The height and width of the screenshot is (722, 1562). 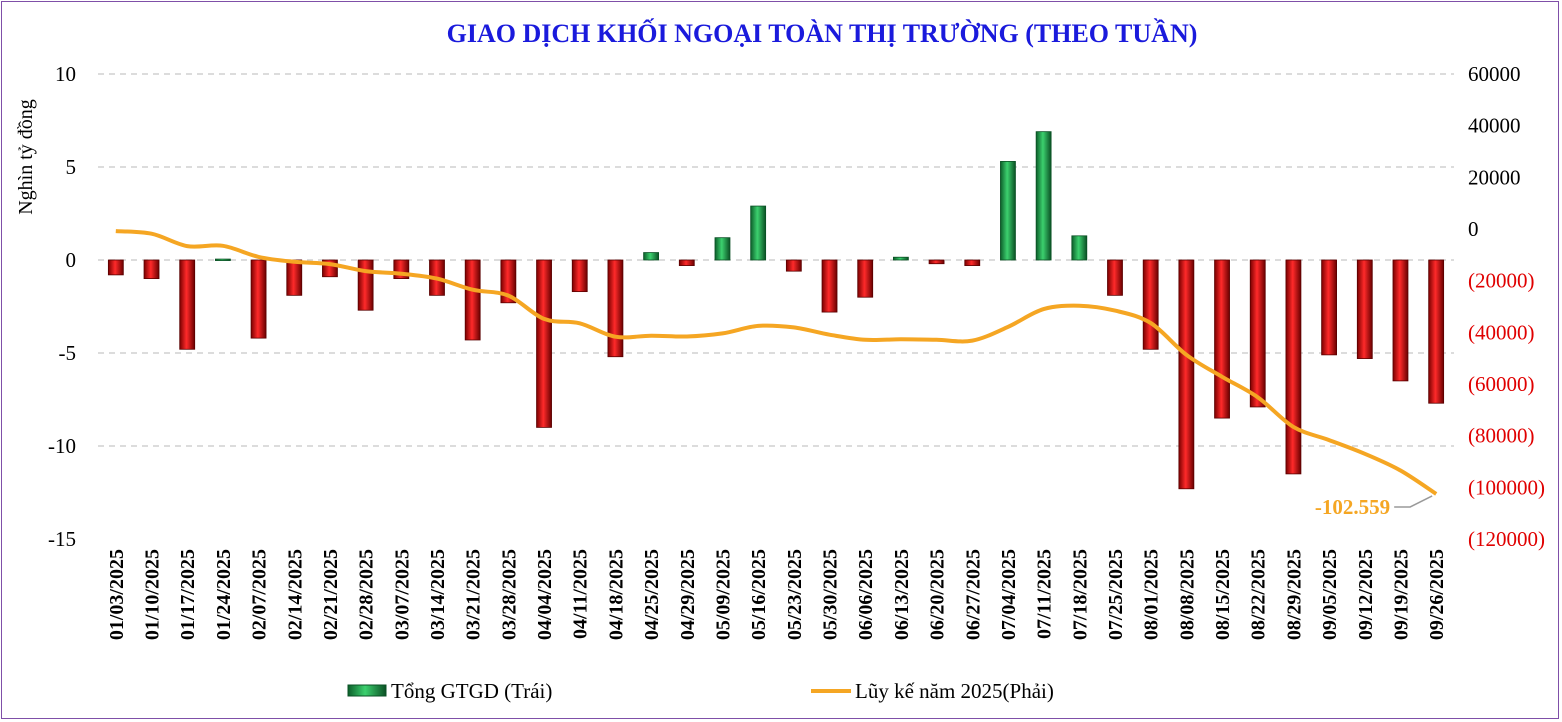 What do you see at coordinates (1259, 594) in the screenshot?
I see `x-tick-label: 08/22/2025` at bounding box center [1259, 594].